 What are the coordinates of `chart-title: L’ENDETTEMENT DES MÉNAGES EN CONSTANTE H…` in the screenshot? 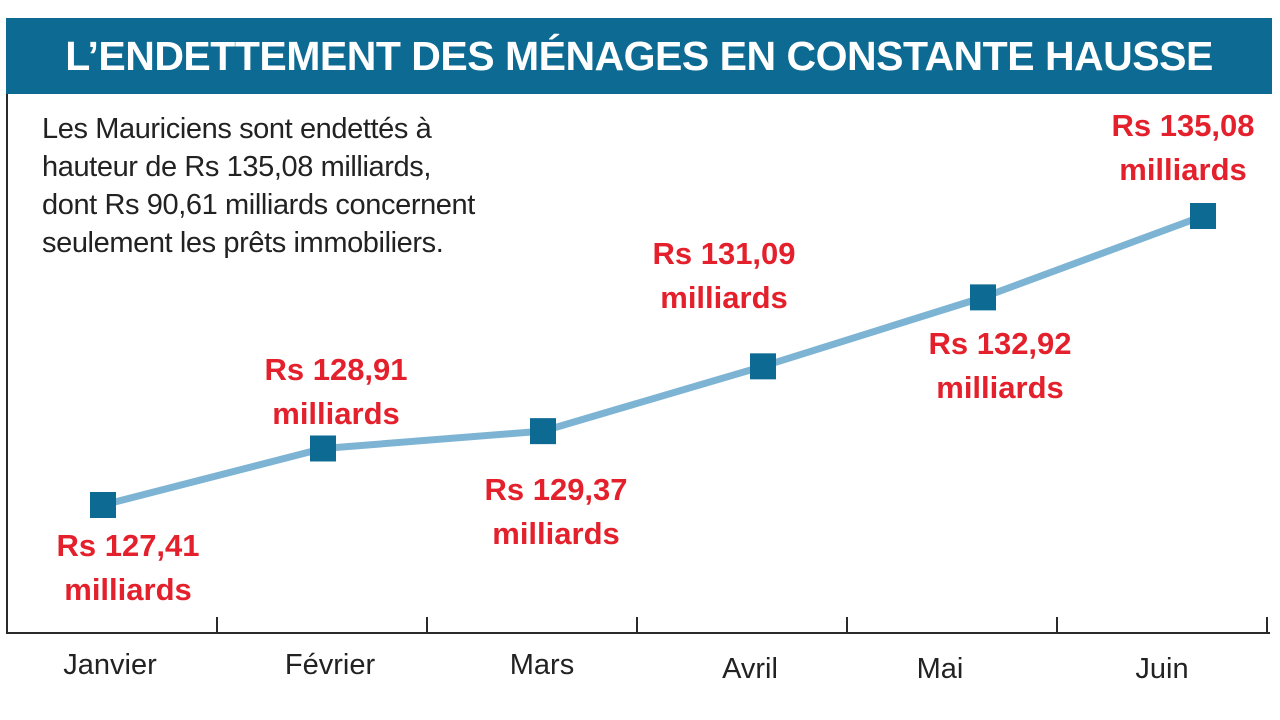 It's located at (639, 55).